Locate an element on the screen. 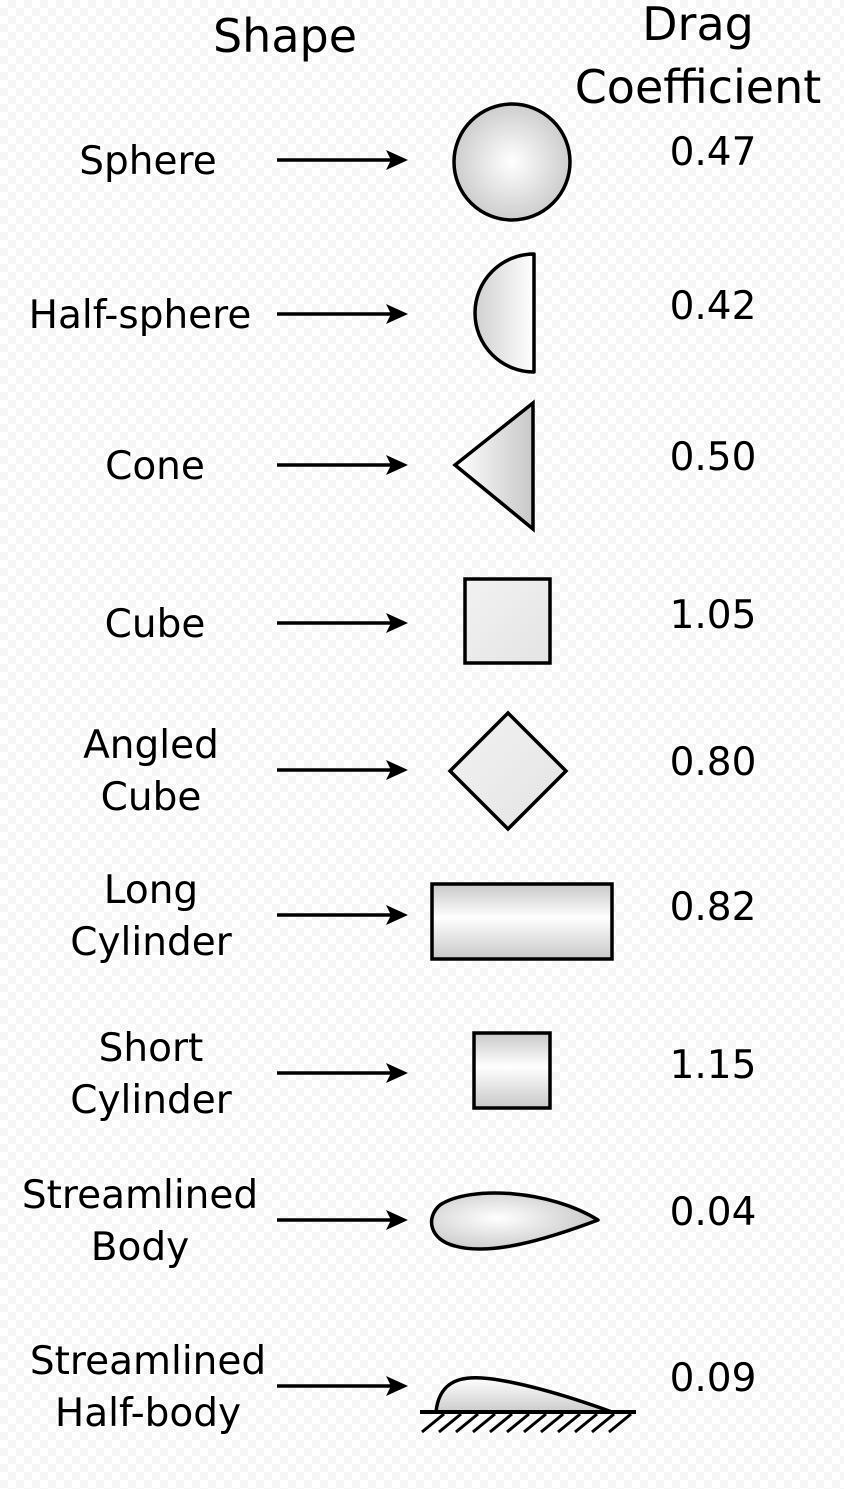 The image size is (844, 1489). cone-shape is located at coordinates (493, 466).